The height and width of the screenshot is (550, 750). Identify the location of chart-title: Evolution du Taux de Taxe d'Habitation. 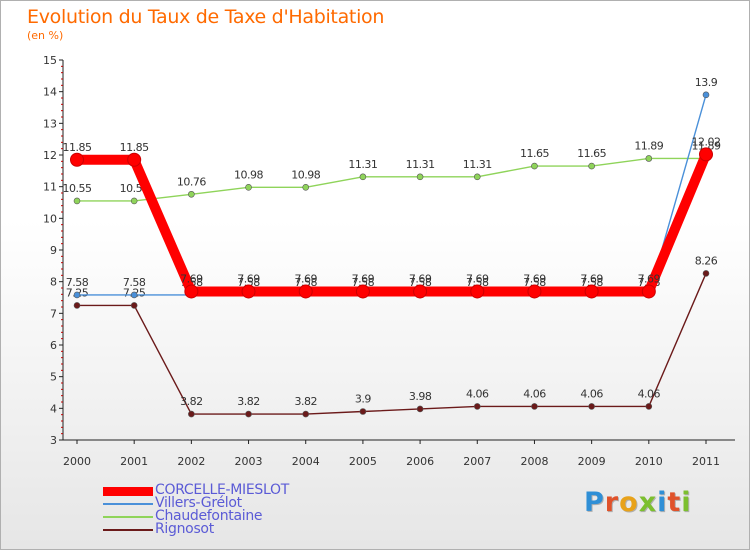
(206, 17).